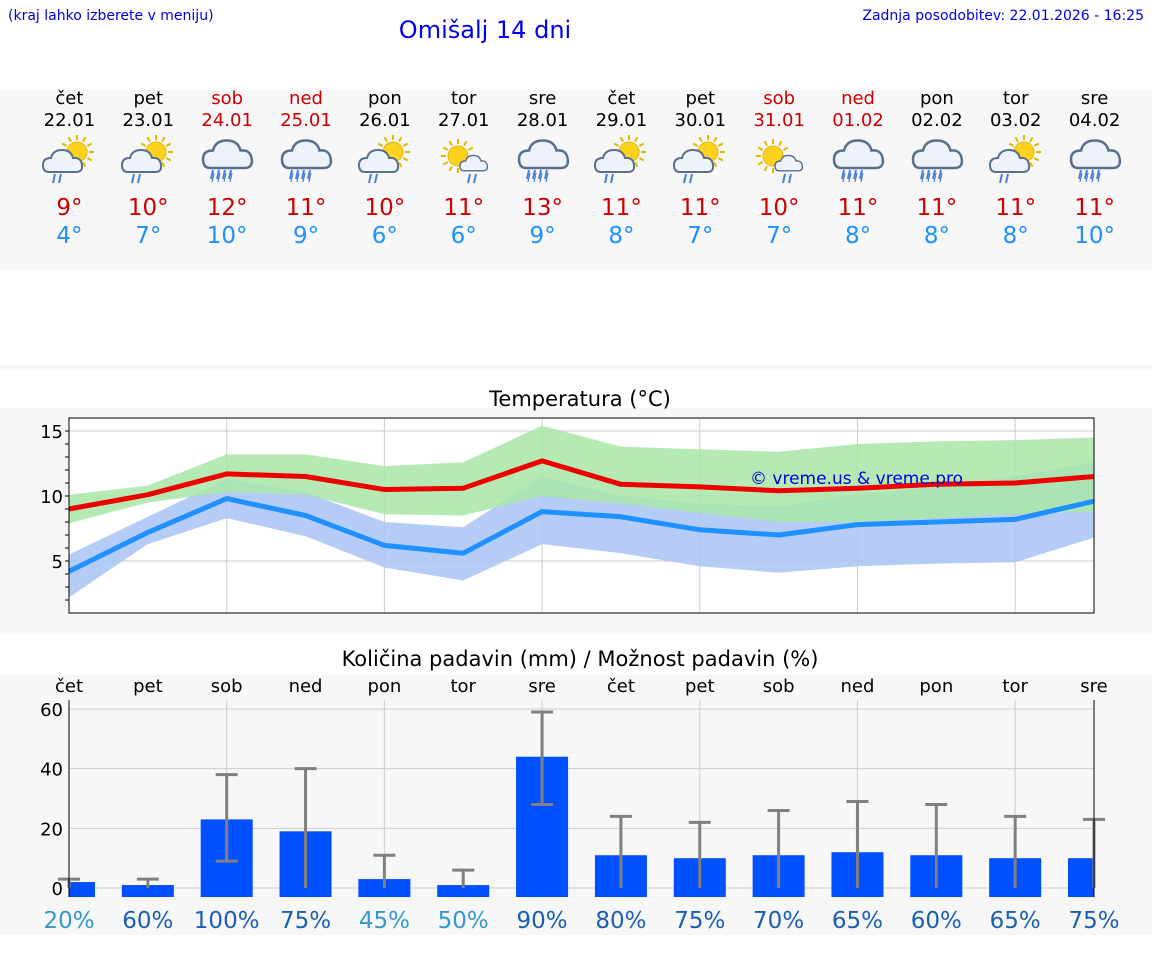 Image resolution: width=1152 pixels, height=975 pixels. What do you see at coordinates (621, 120) in the screenshot?
I see `day-date: 29.01` at bounding box center [621, 120].